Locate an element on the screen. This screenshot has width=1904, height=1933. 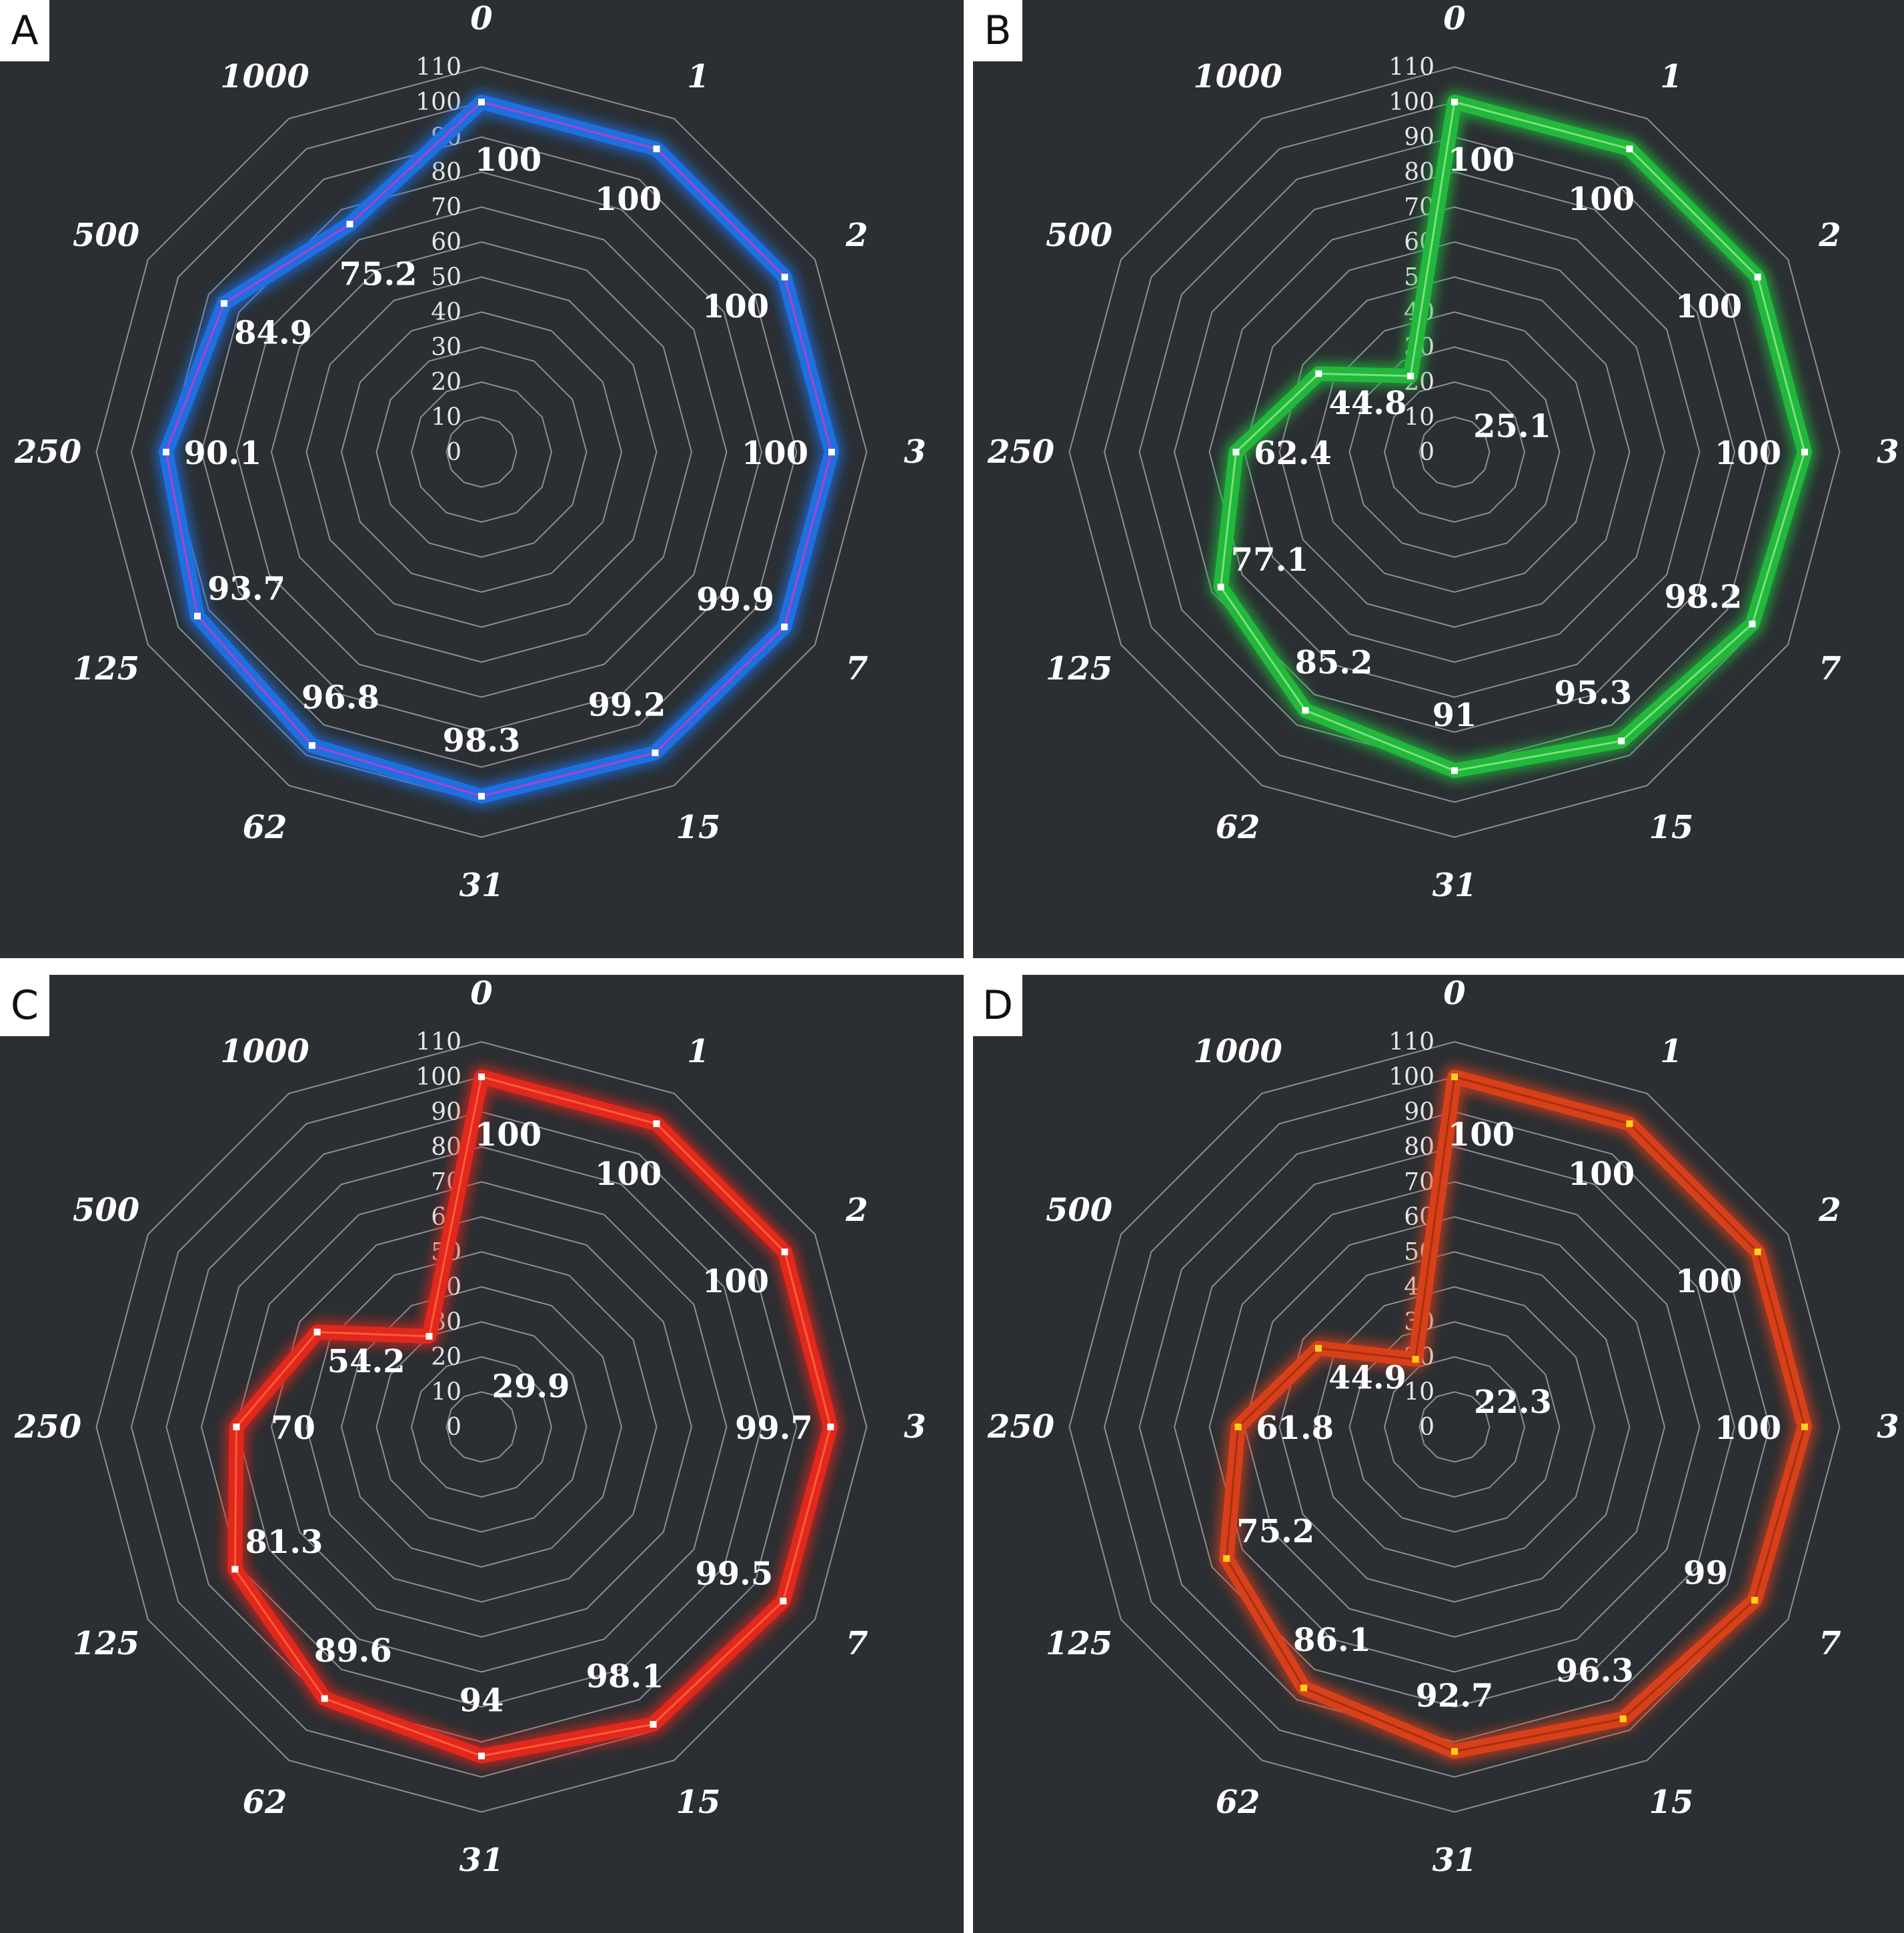
ring-tick-label: 0 is located at coordinates (1427, 1428).